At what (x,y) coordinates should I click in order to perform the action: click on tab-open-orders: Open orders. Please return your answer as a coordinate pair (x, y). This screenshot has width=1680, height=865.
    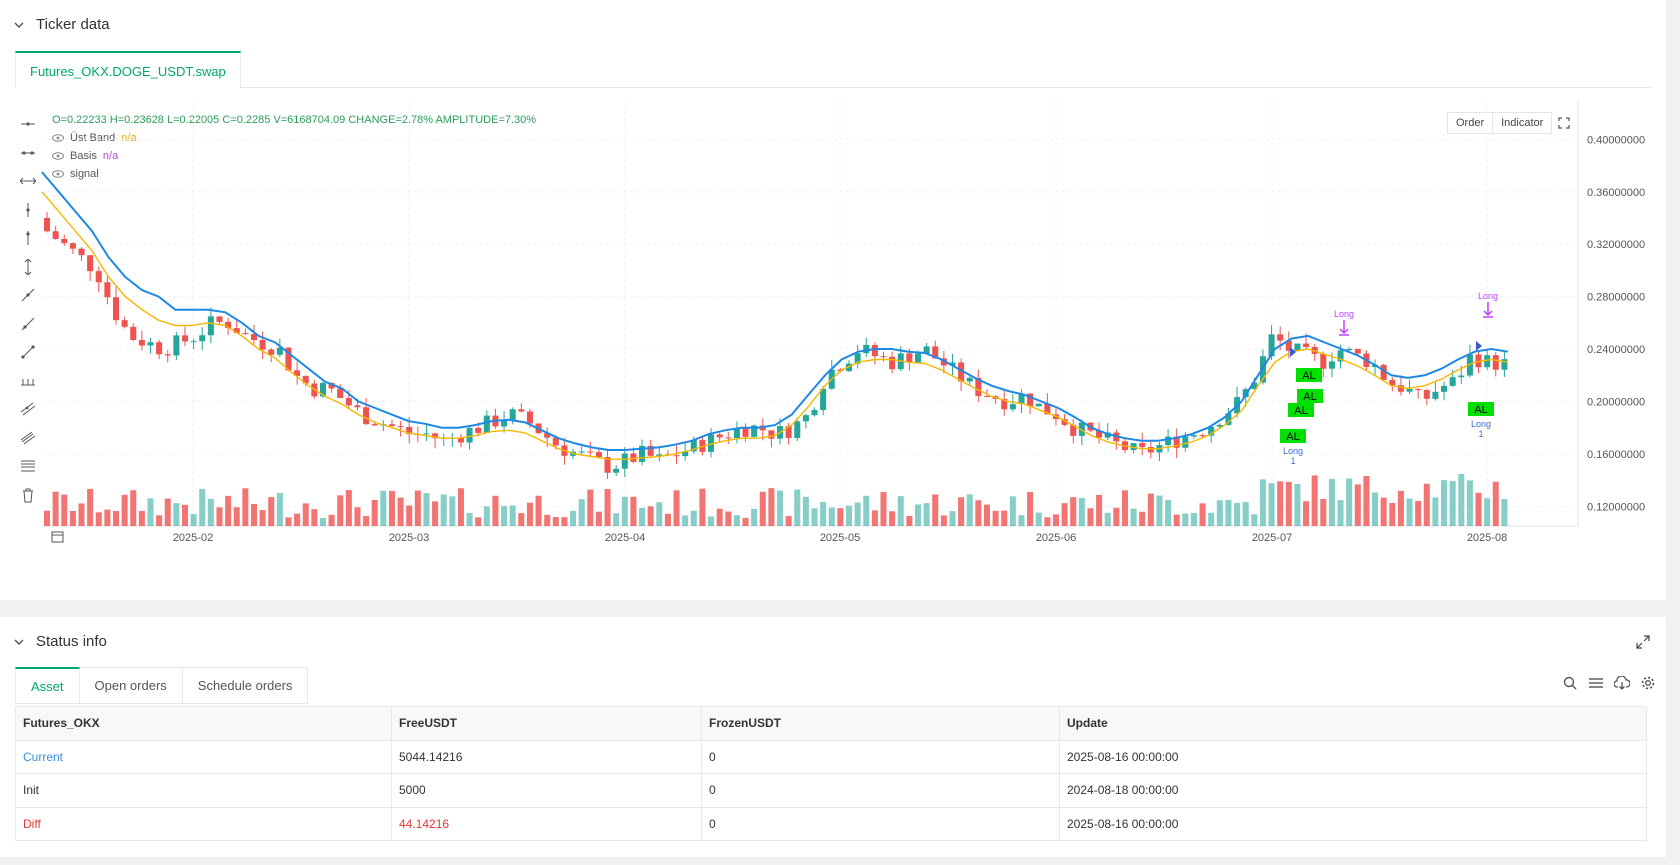
    Looking at the image, I should click on (131, 685).